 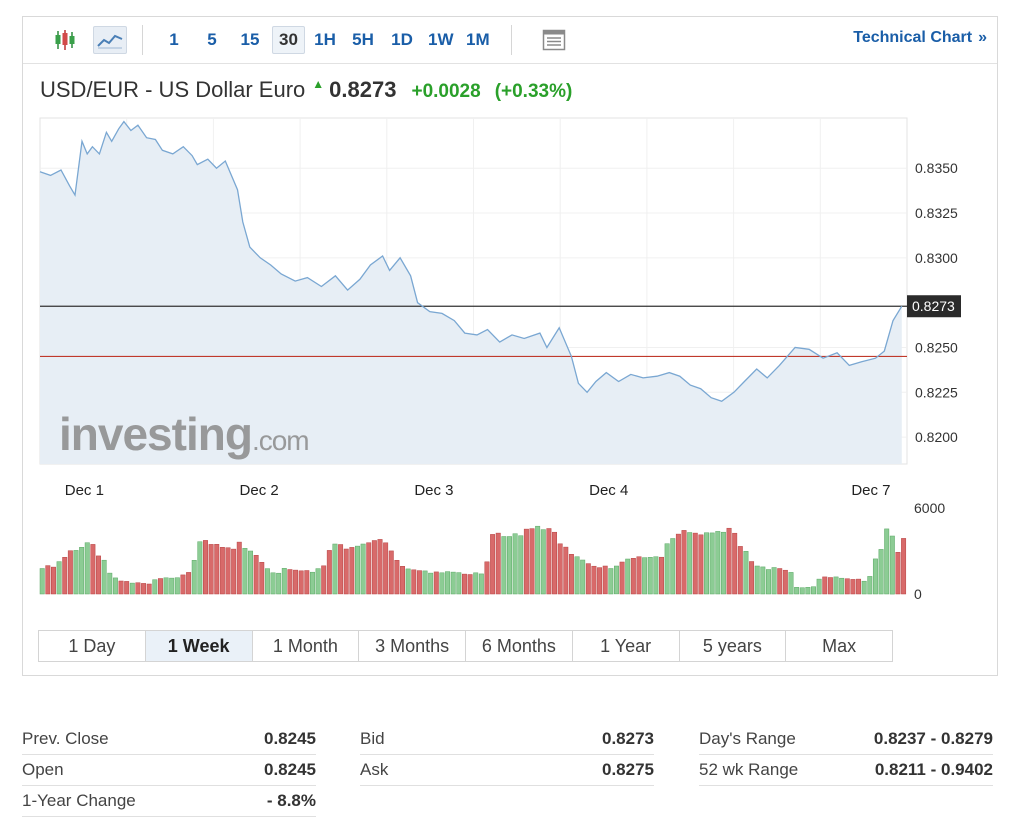 What do you see at coordinates (280, 440) in the screenshot?
I see `watermark-suffix: .com` at bounding box center [280, 440].